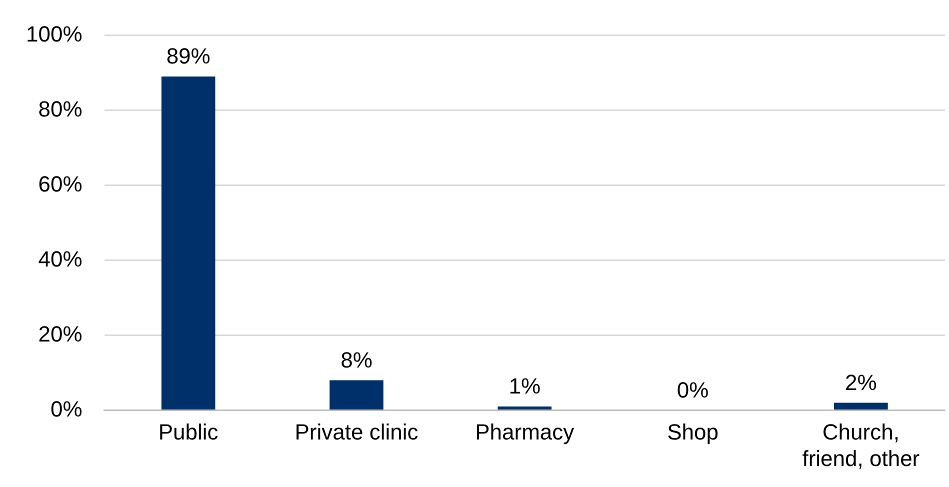  I want to click on y-tick-label: 0%, so click(66, 409).